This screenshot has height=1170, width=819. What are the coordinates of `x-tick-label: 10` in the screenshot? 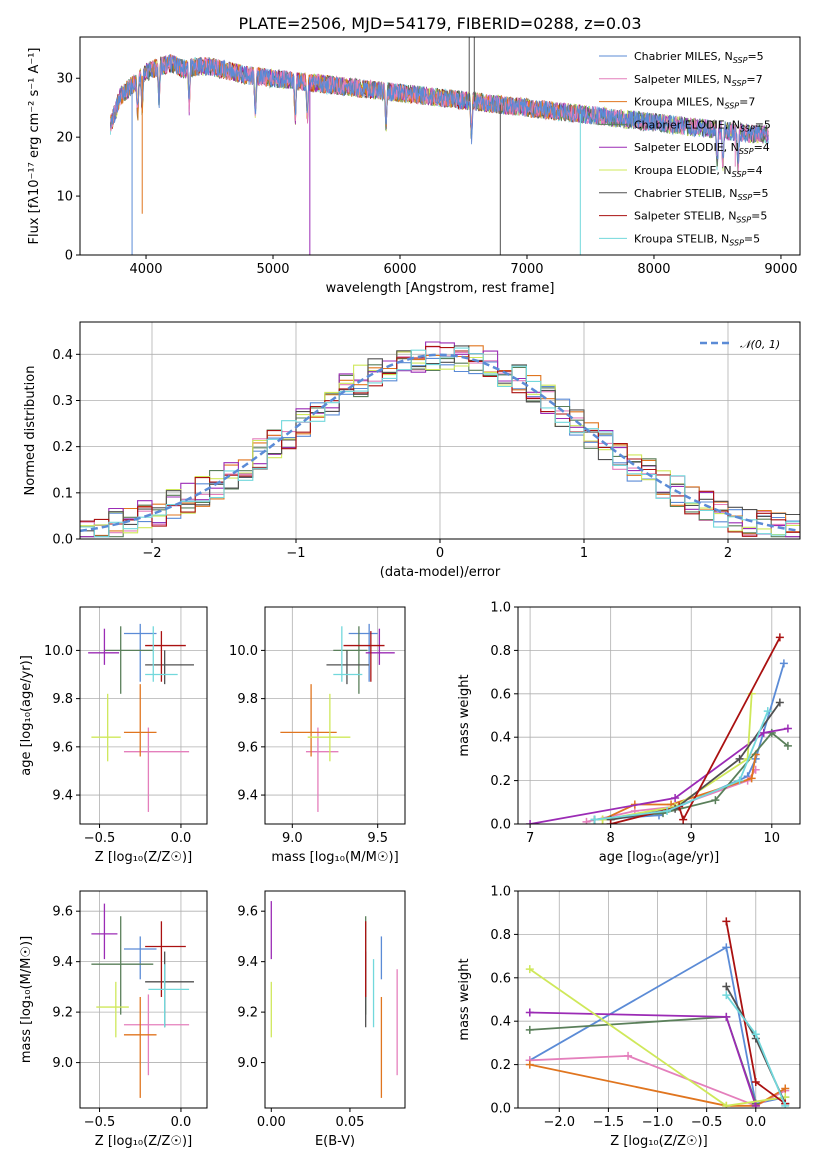 It's located at (772, 838).